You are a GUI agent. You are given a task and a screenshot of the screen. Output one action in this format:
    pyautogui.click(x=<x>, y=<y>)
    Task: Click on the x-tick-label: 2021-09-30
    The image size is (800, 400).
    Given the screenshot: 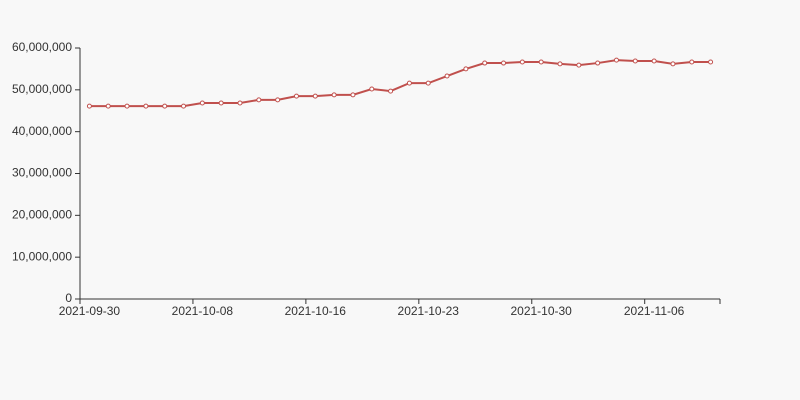 What is the action you would take?
    pyautogui.click(x=90, y=311)
    